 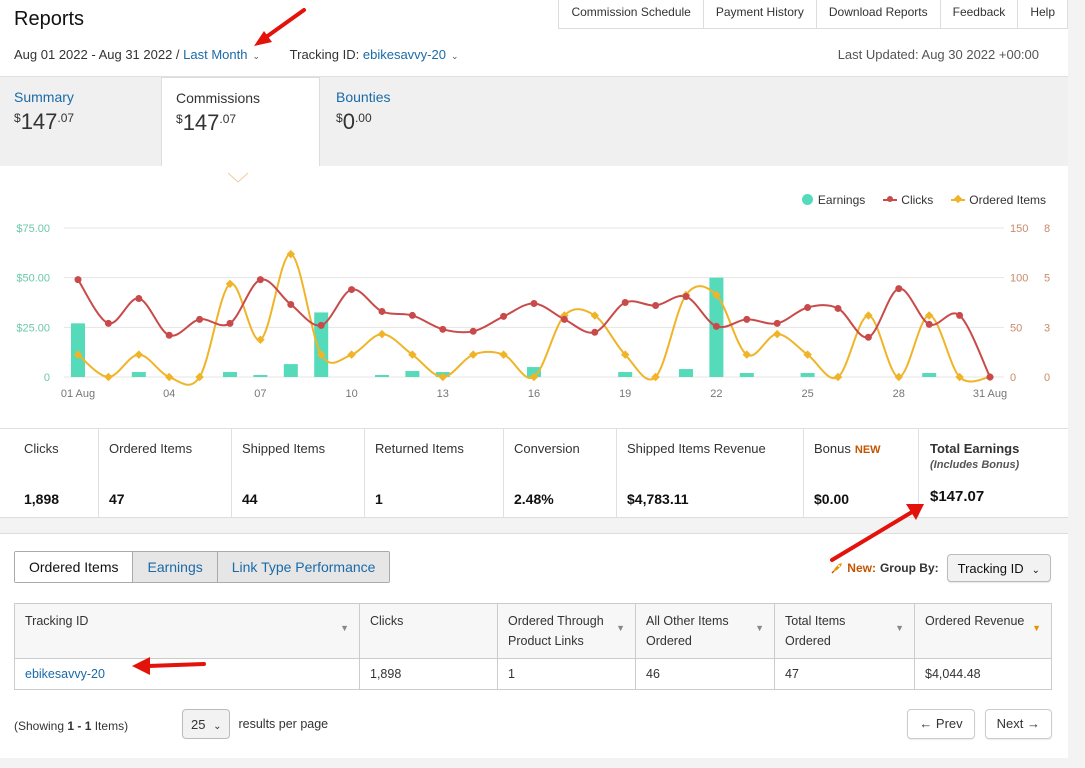 What do you see at coordinates (980, 14) in the screenshot?
I see `feedback-link: Feedback` at bounding box center [980, 14].